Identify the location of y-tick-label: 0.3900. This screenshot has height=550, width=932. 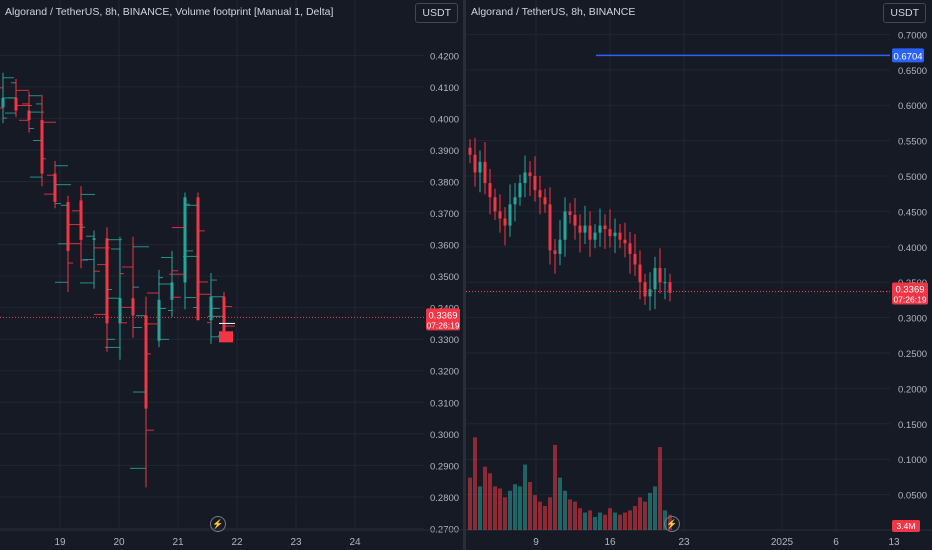
(444, 151).